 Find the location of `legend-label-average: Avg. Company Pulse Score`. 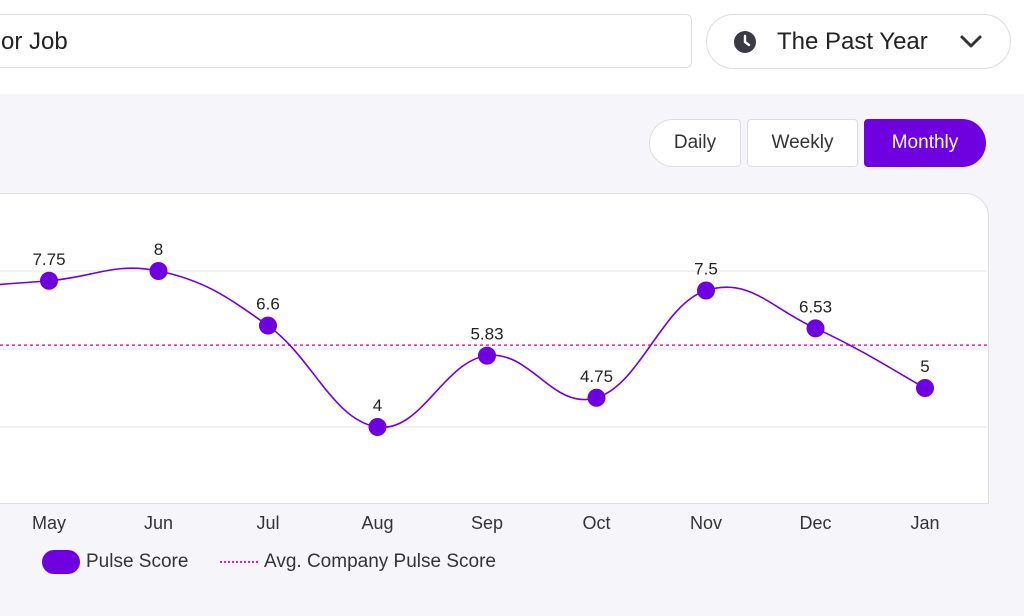

legend-label-average: Avg. Company Pulse Score is located at coordinates (380, 561).